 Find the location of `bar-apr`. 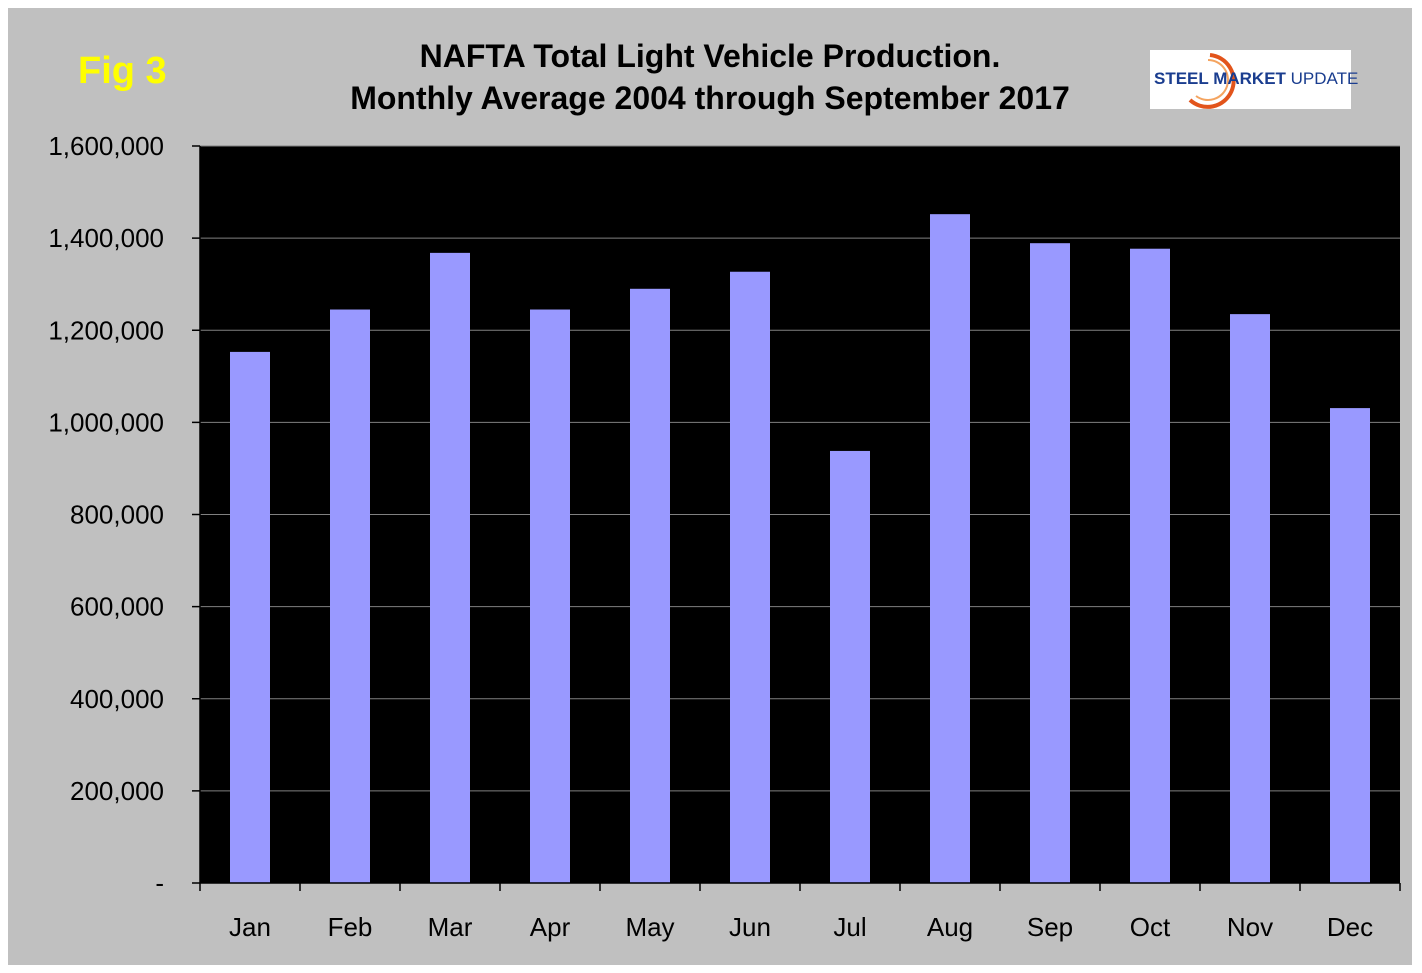

bar-apr is located at coordinates (550, 596).